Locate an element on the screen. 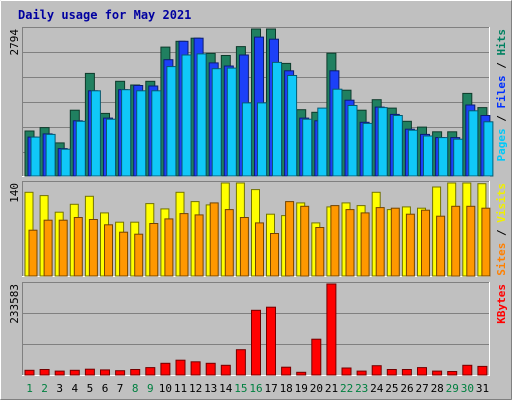 Image resolution: width=512 pixels, height=405 pixels. x-tick-label-day-7: 7 is located at coordinates (120, 388).